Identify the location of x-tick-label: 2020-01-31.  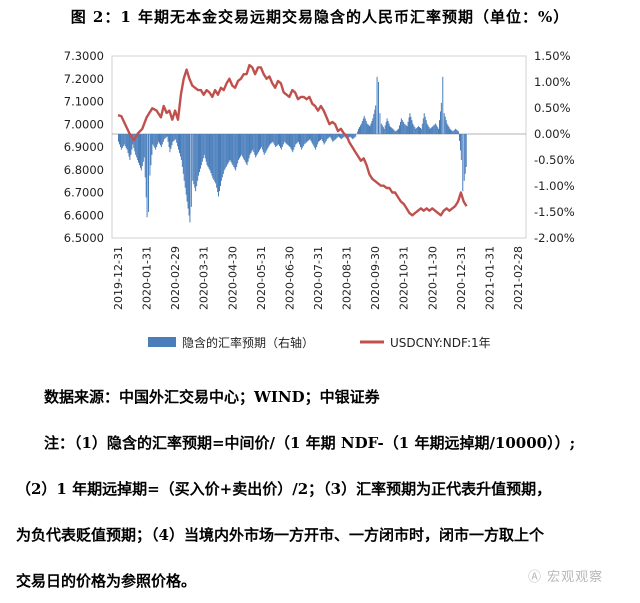
(147, 278).